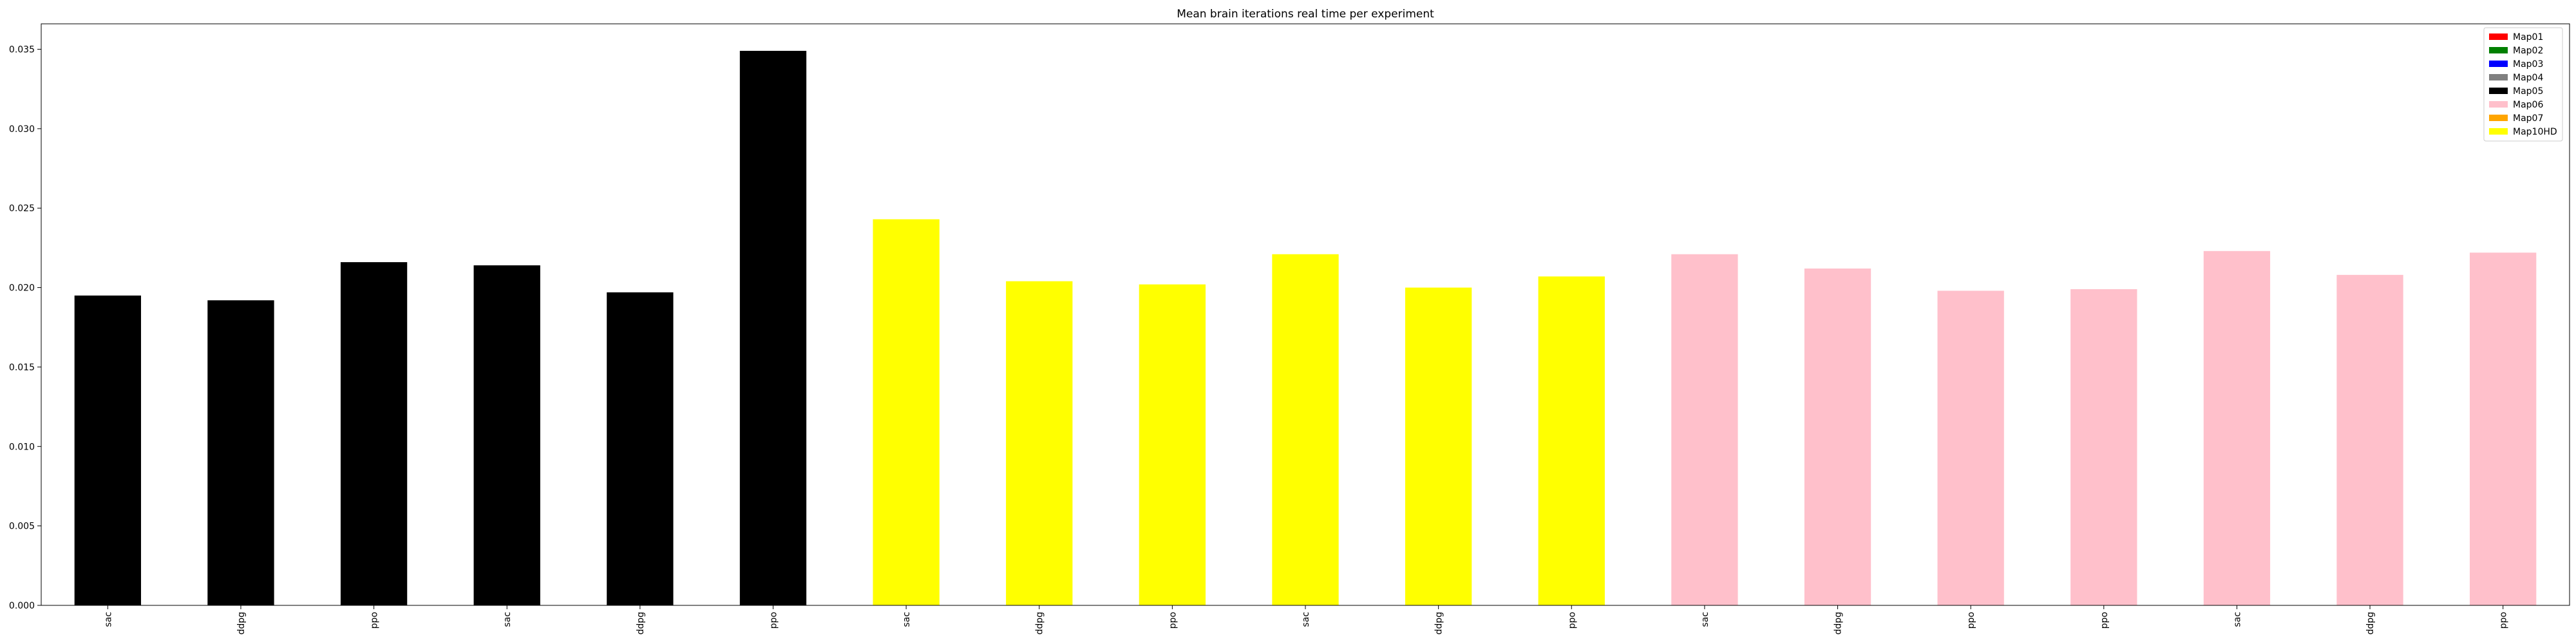 Image resolution: width=2576 pixels, height=644 pixels. Describe the element at coordinates (22, 129) in the screenshot. I see `y-tick-label: 0.030` at that location.